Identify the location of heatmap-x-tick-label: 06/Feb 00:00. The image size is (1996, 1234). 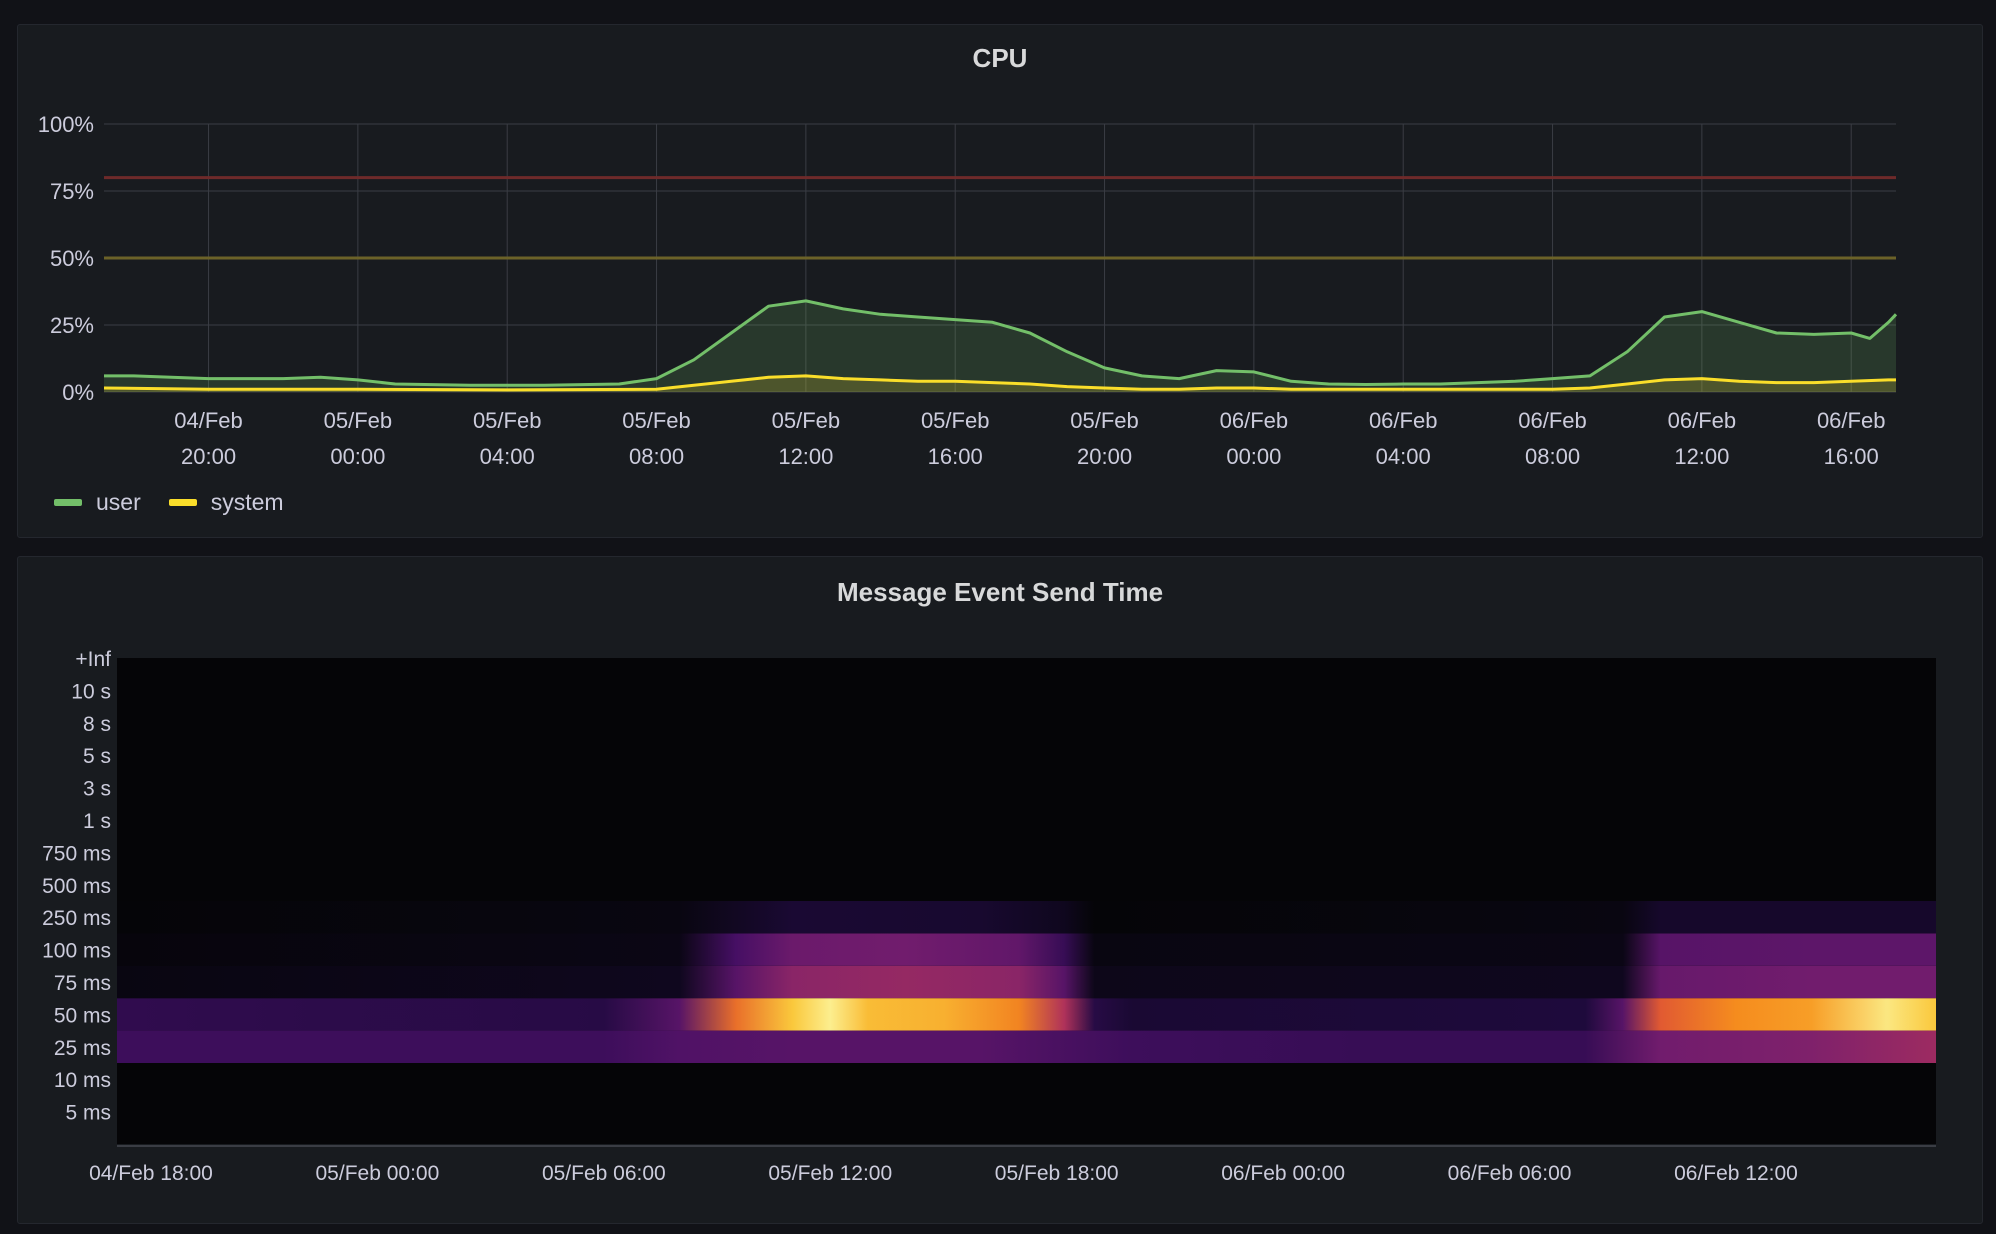
(1283, 1173).